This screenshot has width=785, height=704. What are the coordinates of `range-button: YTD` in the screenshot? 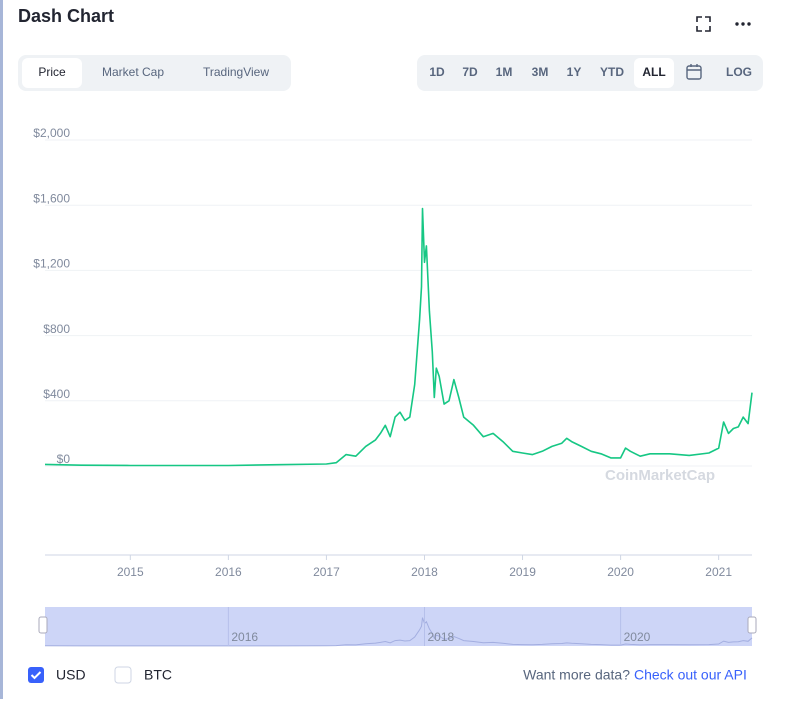 It's located at (612, 72).